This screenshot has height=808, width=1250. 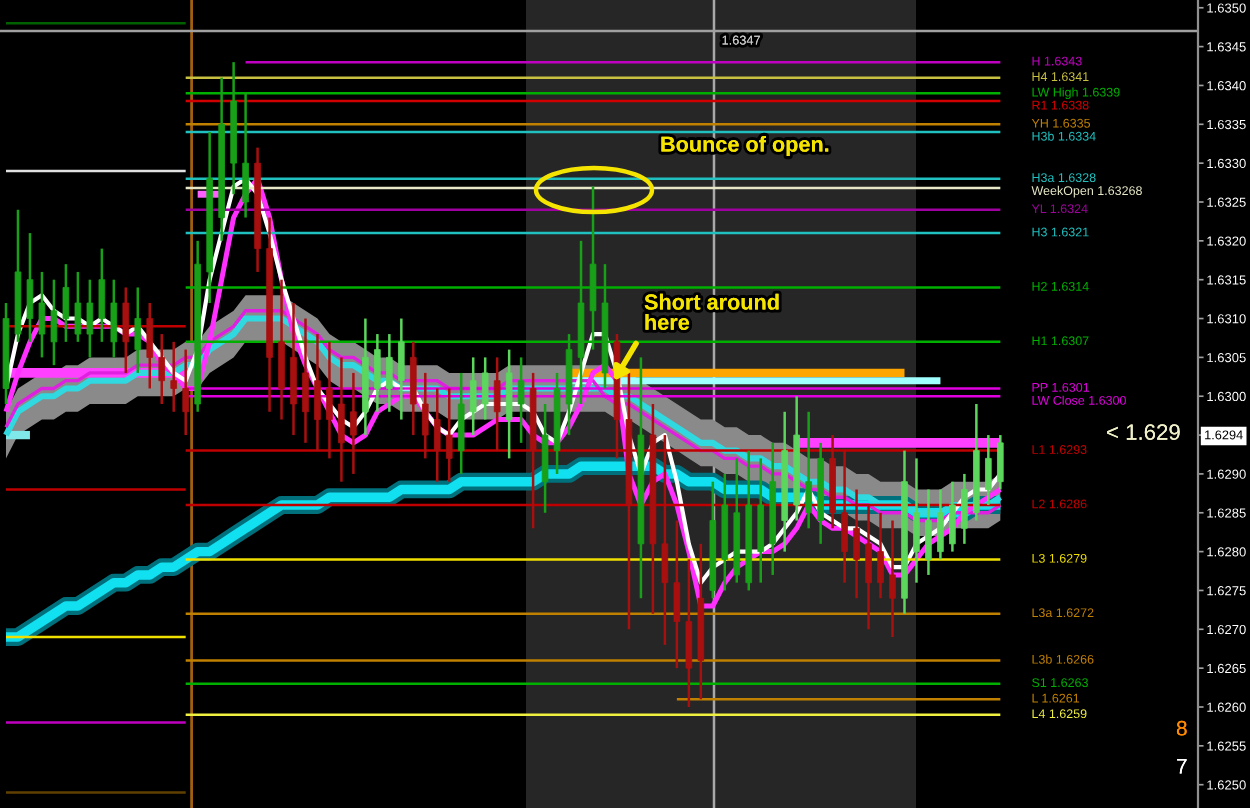 I want to click on text: 8, so click(x=1181, y=728).